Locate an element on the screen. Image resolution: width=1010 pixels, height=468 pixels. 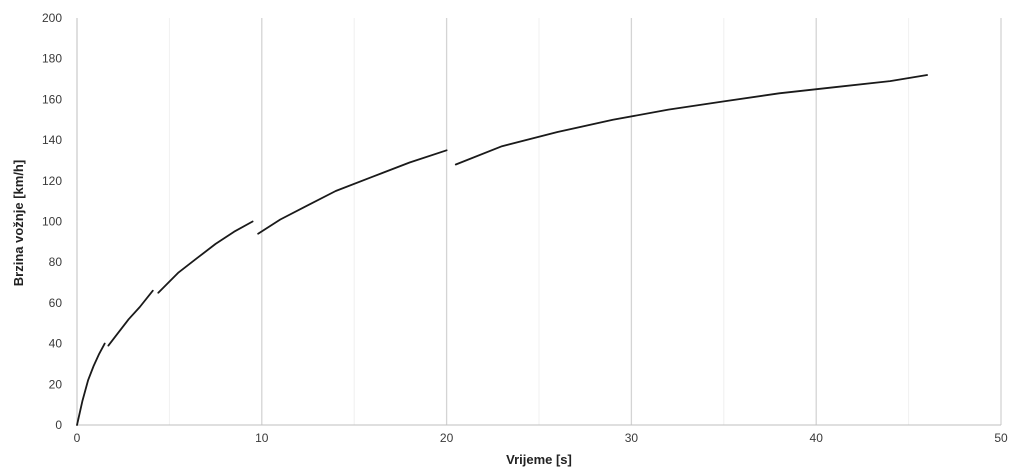
y-tick-label: 20 is located at coordinates (56, 384).